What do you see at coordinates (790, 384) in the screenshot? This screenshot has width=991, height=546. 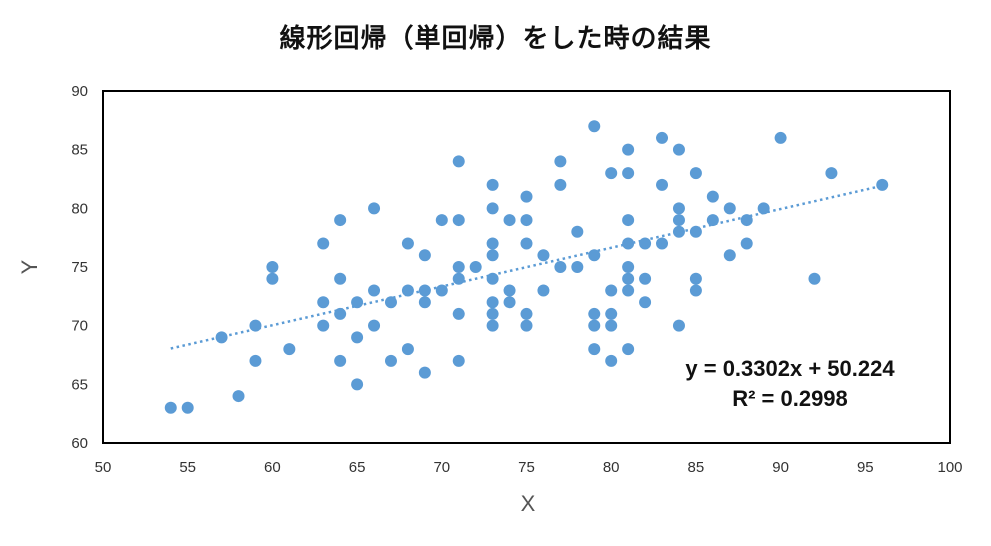 I see `trendline-equation-box: y = 0.3302x + 50.224 R² = 0.2998` at bounding box center [790, 384].